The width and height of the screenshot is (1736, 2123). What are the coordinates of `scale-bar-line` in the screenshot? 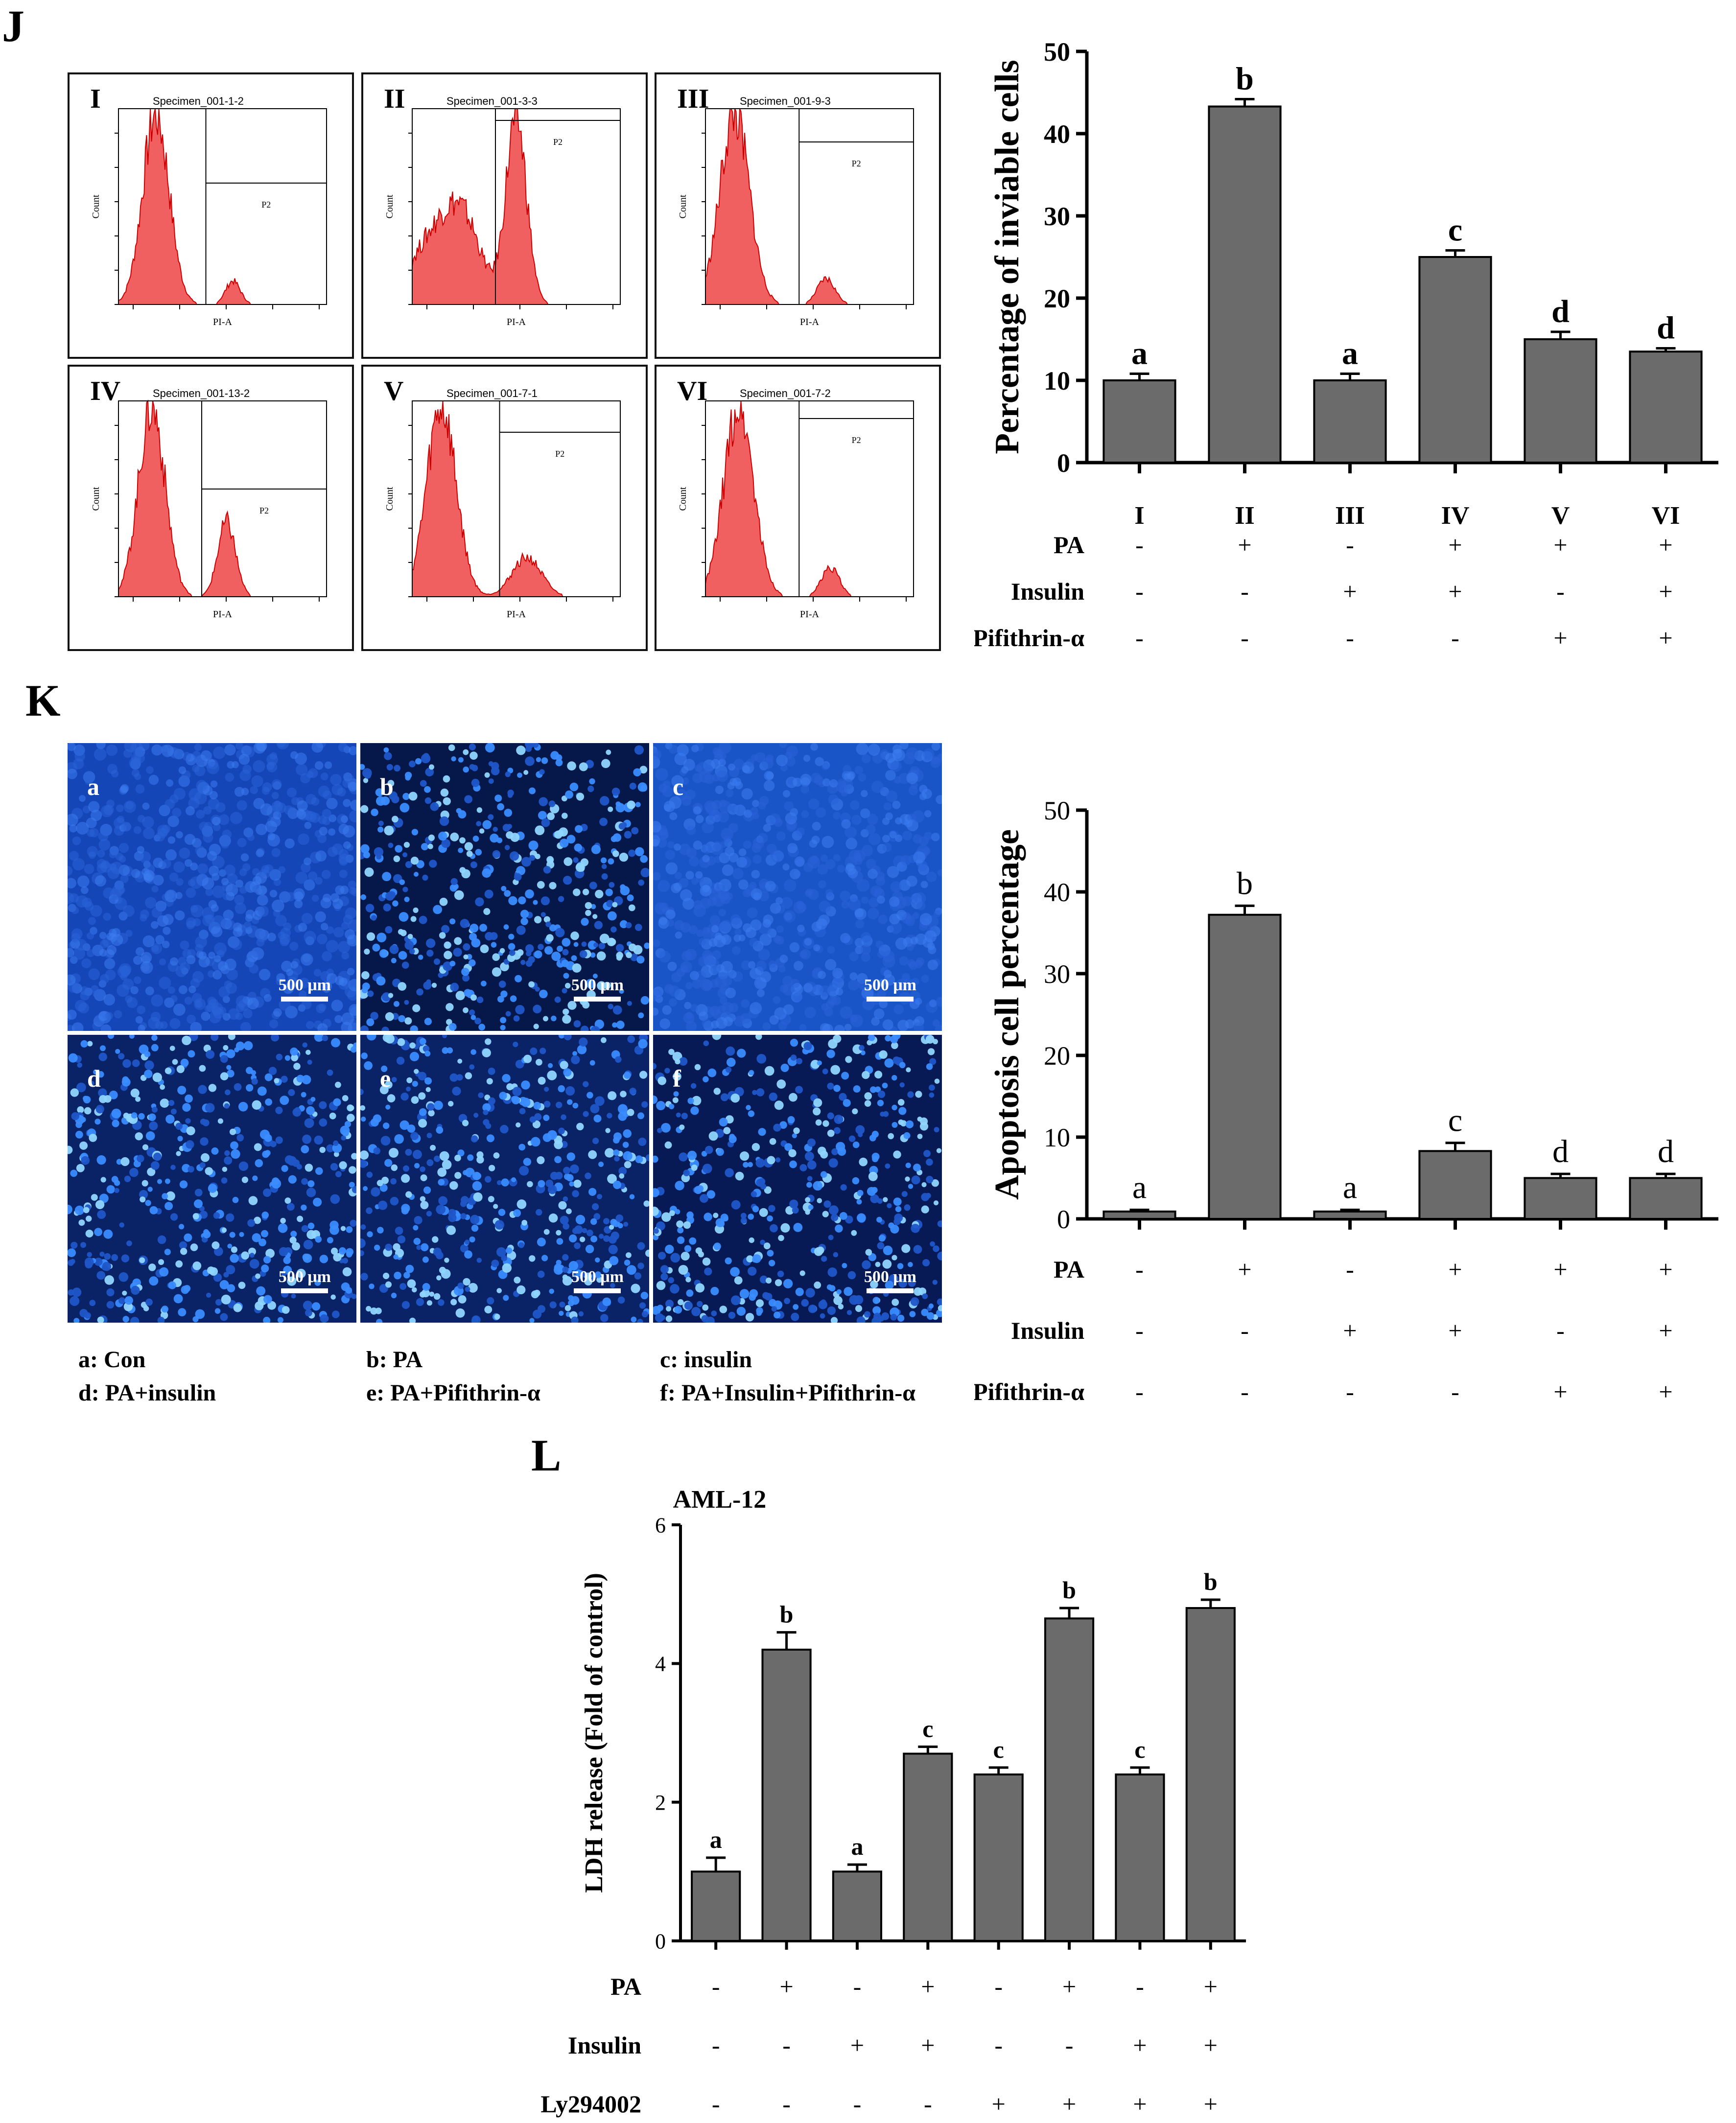 It's located at (597, 999).